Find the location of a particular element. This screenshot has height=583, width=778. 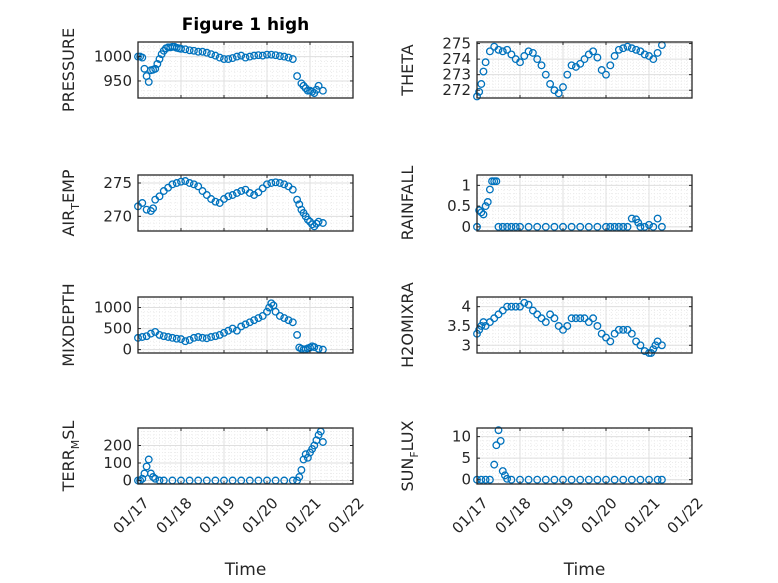

y-tick-label: 1 is located at coordinates (466, 185).